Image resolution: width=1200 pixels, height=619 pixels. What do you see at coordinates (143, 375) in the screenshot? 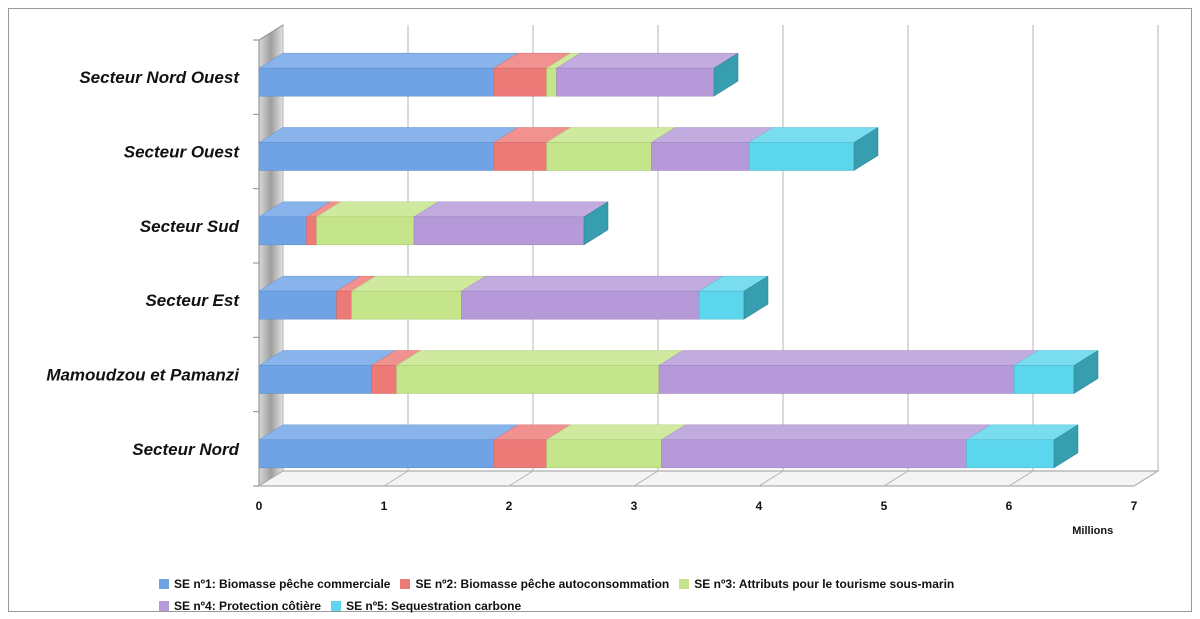
I see `category-label: Mamoudzou et Pamanzi` at bounding box center [143, 375].